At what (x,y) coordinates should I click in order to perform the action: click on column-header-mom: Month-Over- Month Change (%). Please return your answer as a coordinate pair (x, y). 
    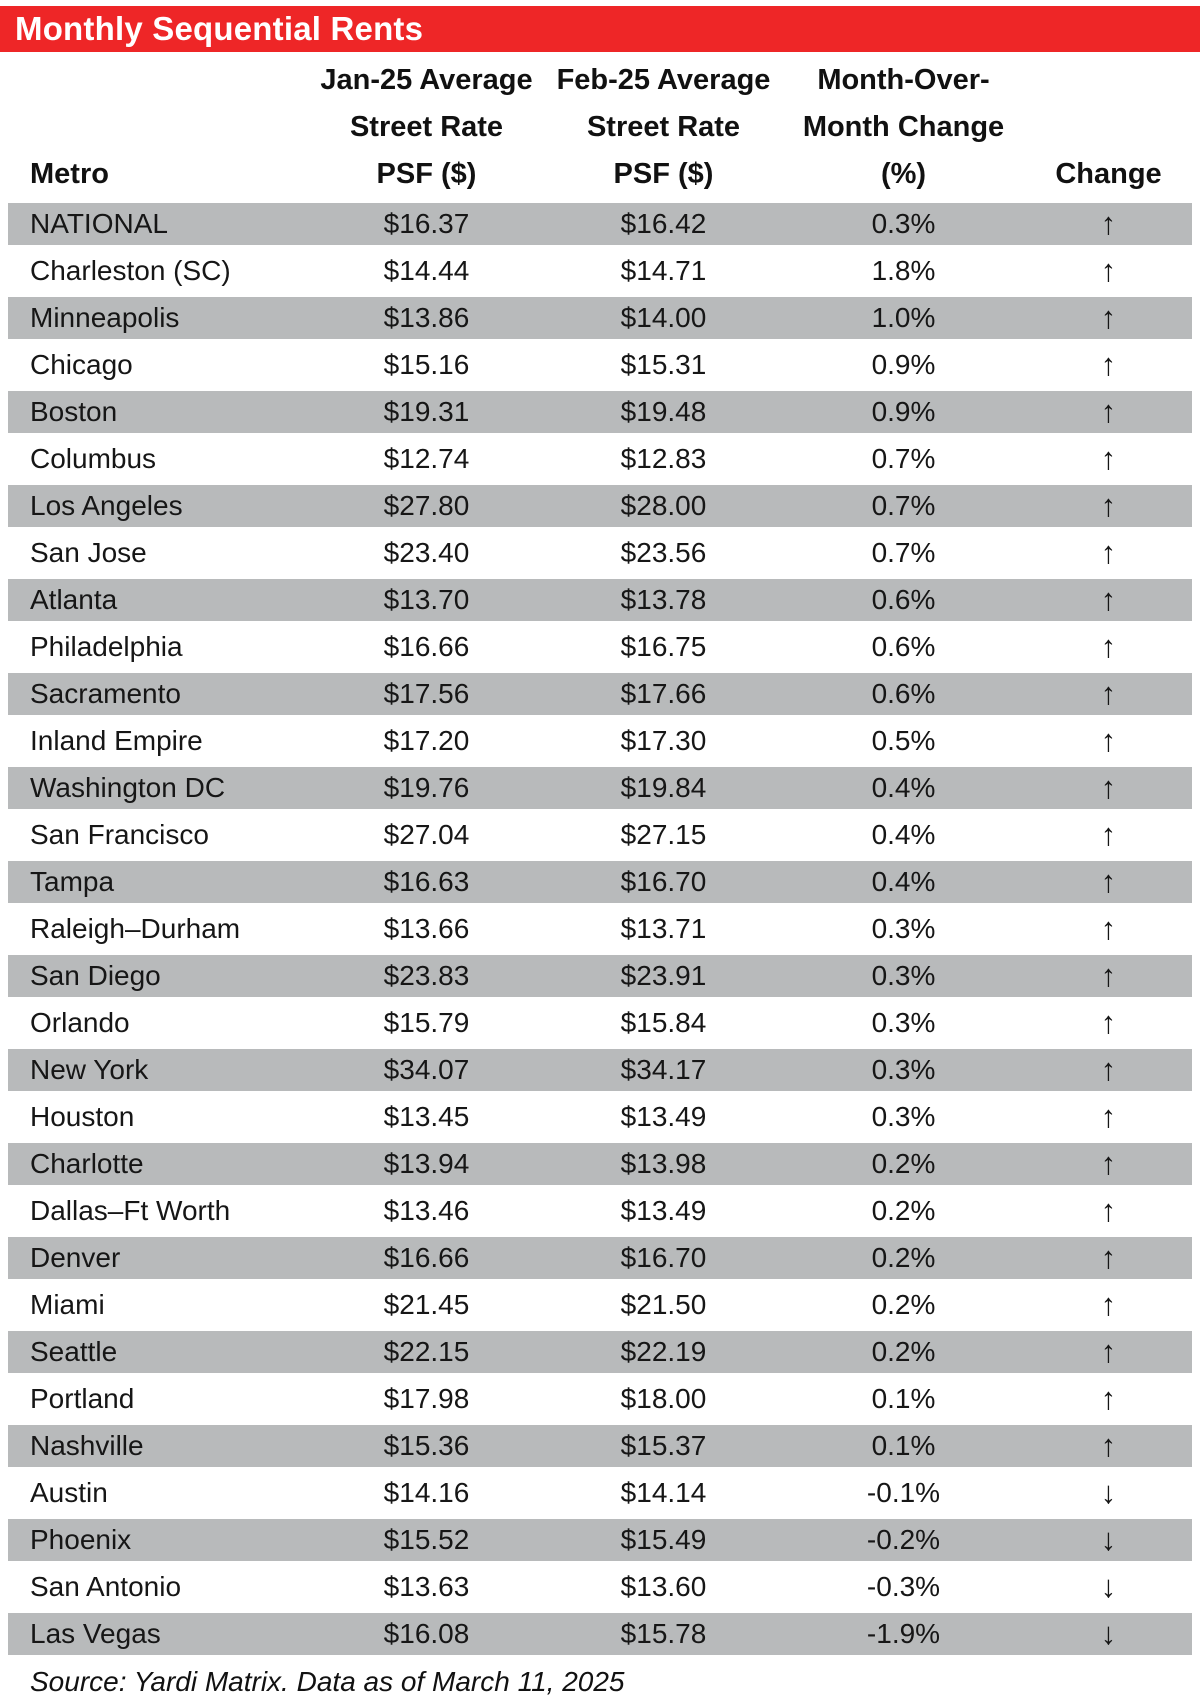
    Looking at the image, I should click on (903, 127).